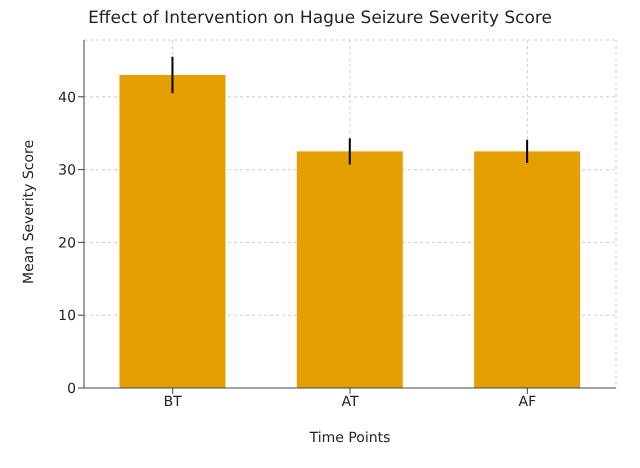 Image resolution: width=640 pixels, height=468 pixels. I want to click on x-axis-title: Time Points, so click(349, 438).